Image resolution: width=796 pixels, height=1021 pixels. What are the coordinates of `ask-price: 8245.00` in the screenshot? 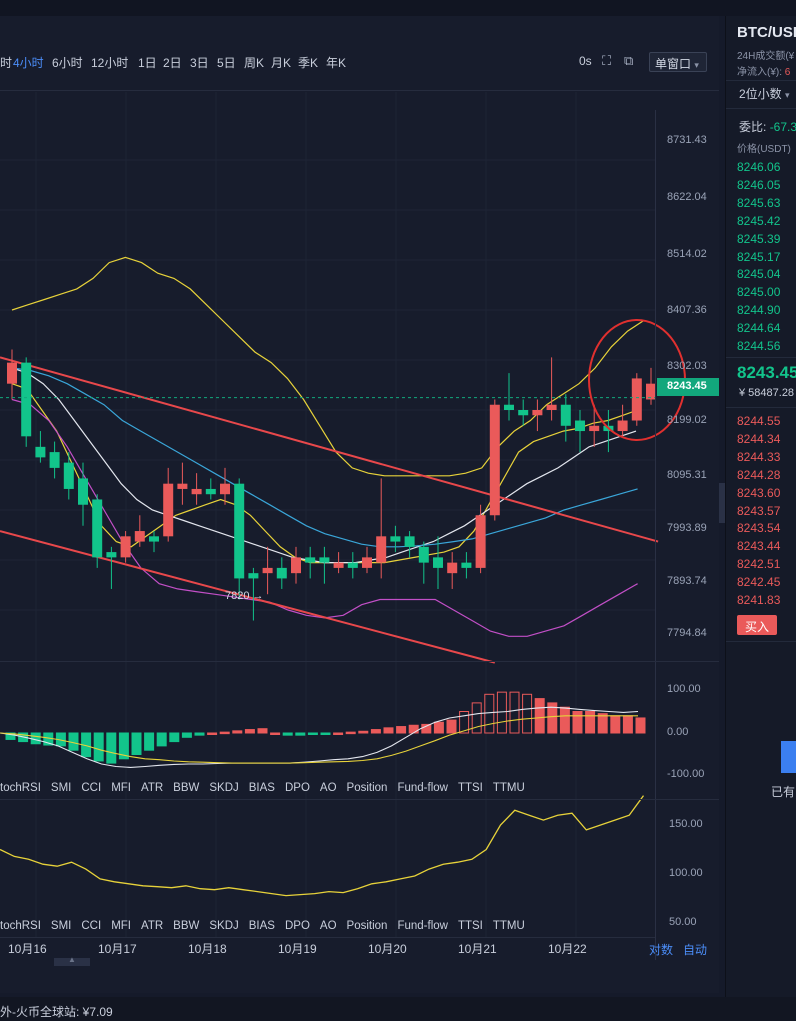 It's located at (759, 292).